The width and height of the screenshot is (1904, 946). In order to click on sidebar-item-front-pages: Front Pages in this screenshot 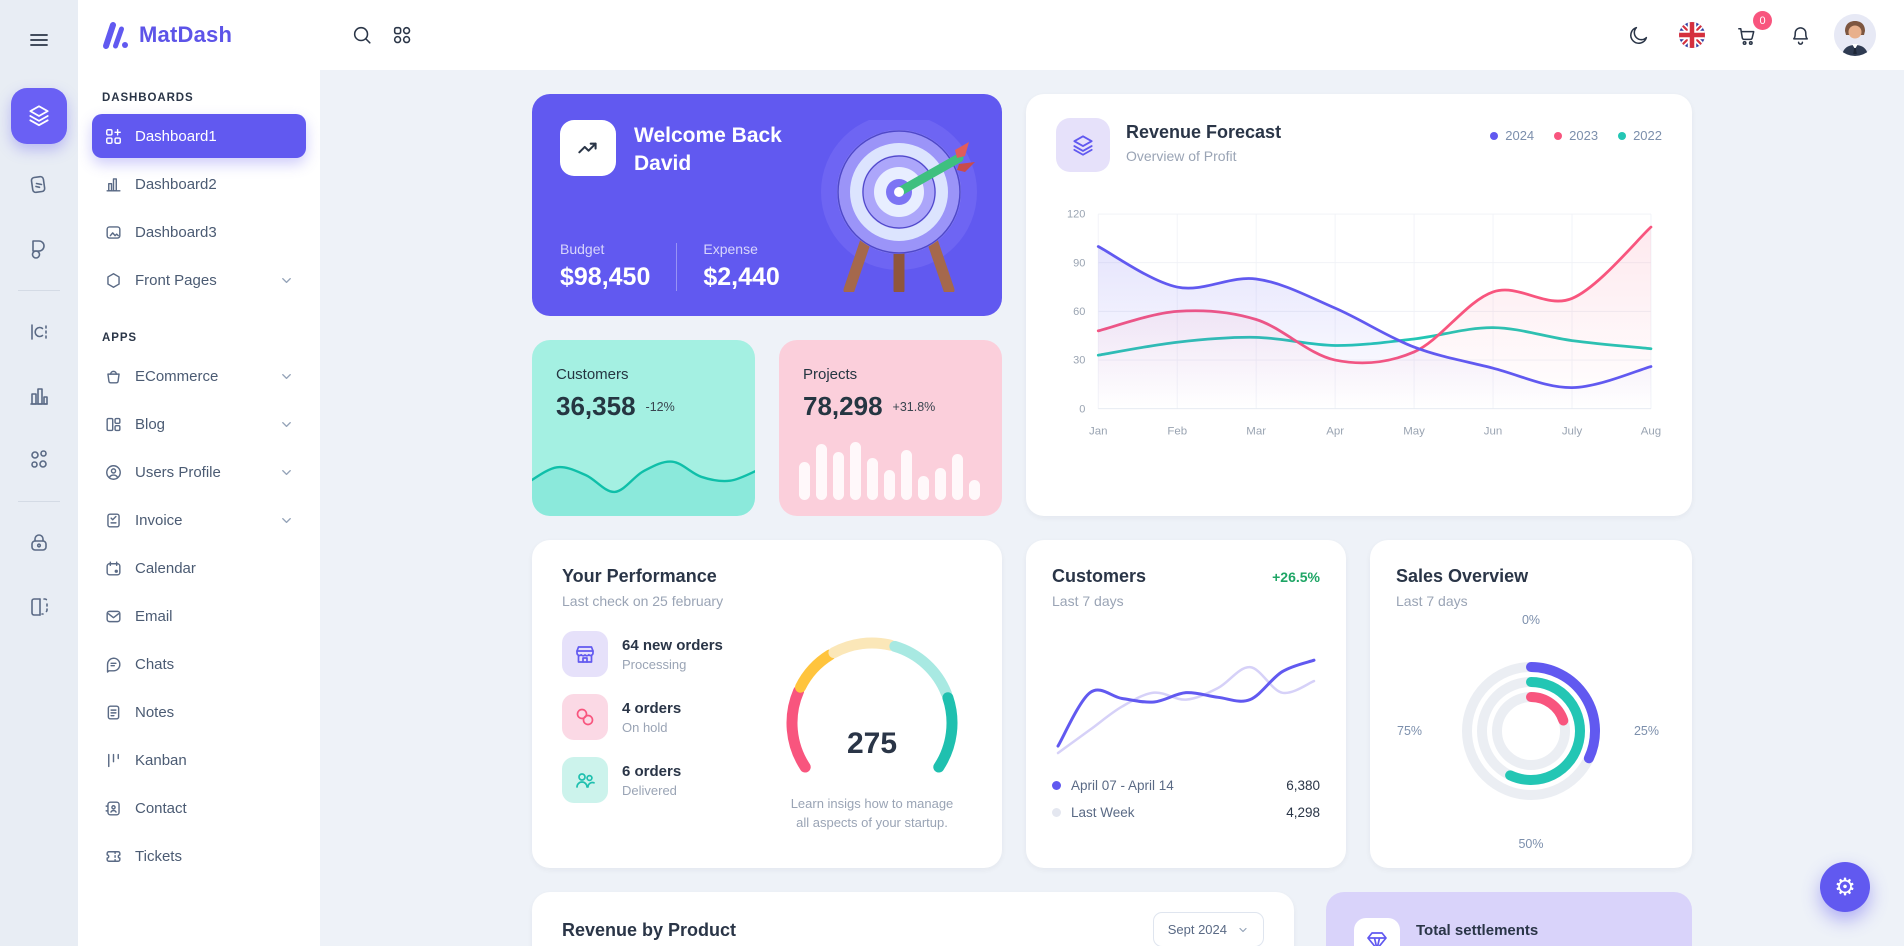, I will do `click(199, 280)`.